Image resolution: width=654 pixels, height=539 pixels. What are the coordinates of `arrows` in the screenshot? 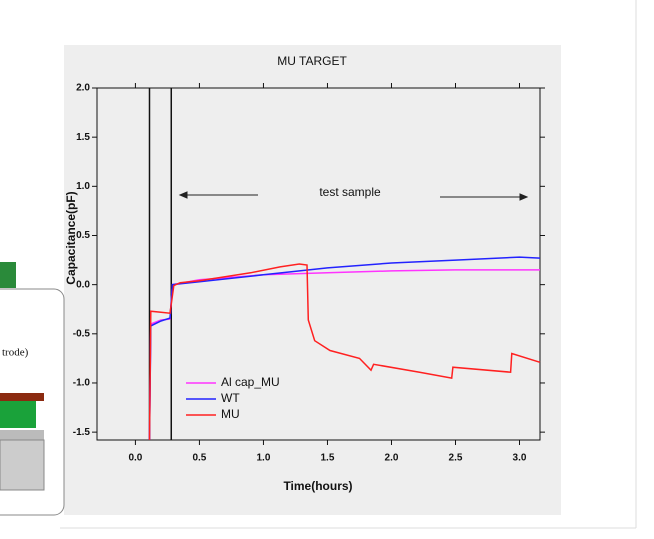 It's located at (353, 196).